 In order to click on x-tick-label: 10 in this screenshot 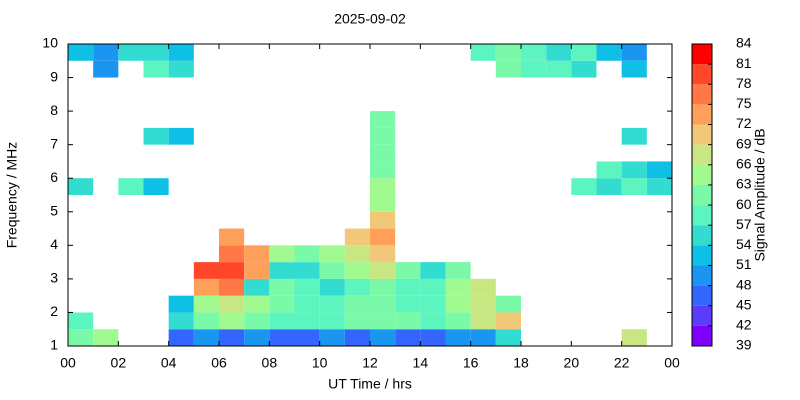, I will do `click(320, 363)`.